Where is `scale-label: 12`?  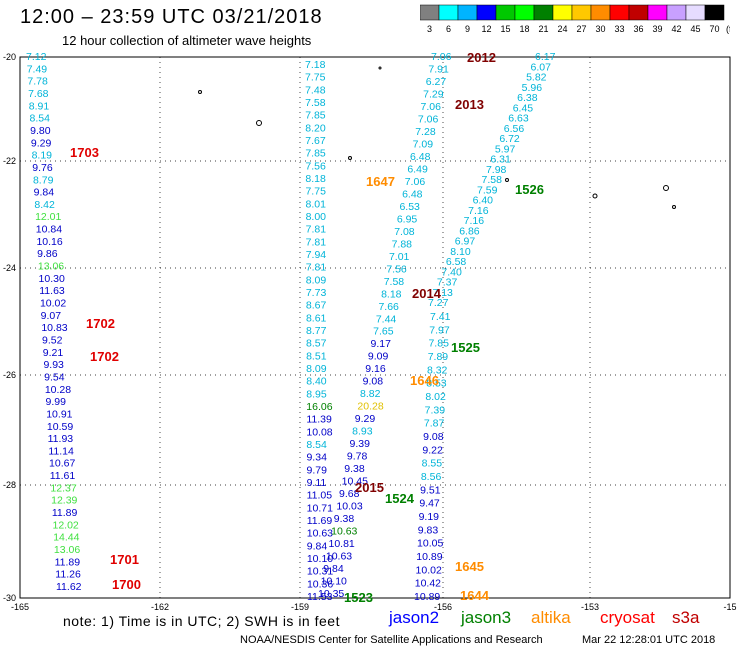
scale-label: 12 is located at coordinates (486, 29).